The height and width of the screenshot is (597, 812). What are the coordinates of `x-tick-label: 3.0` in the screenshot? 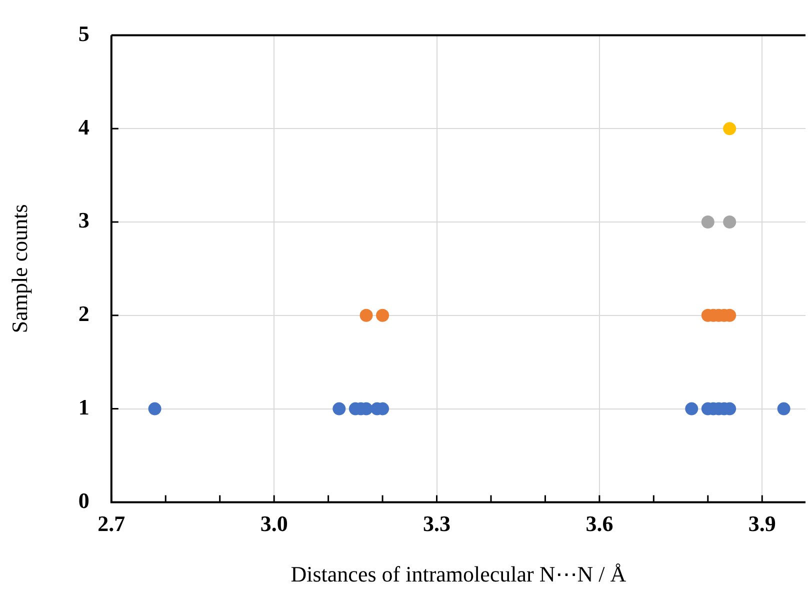 It's located at (274, 523).